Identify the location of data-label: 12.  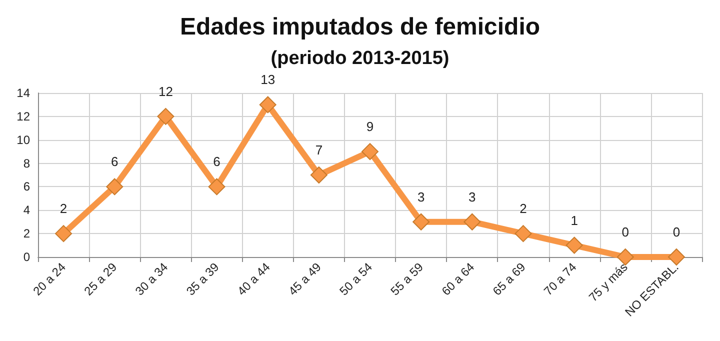
(165, 91).